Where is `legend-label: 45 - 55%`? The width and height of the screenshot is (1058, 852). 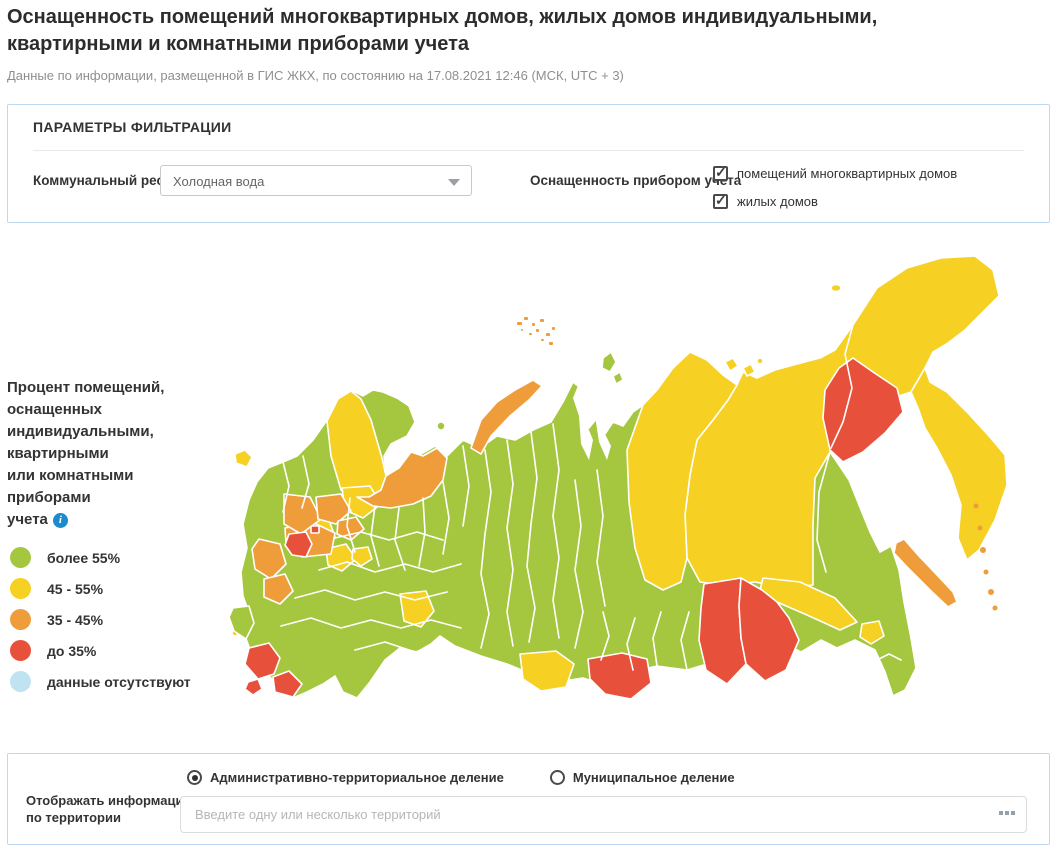
legend-label: 45 - 55% is located at coordinates (75, 588).